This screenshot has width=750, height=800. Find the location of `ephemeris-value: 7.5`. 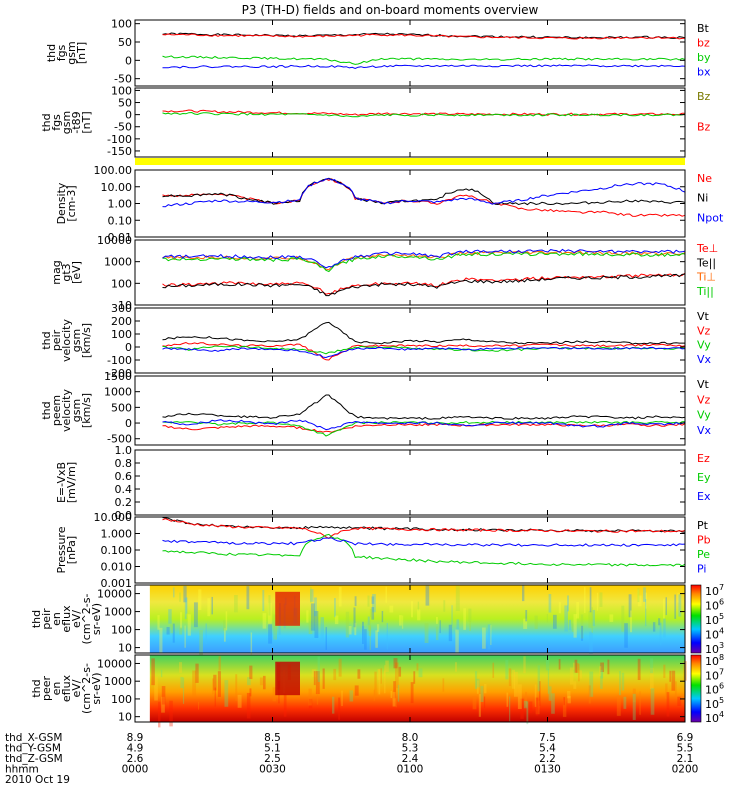

ephemeris-value: 7.5 is located at coordinates (547, 738).